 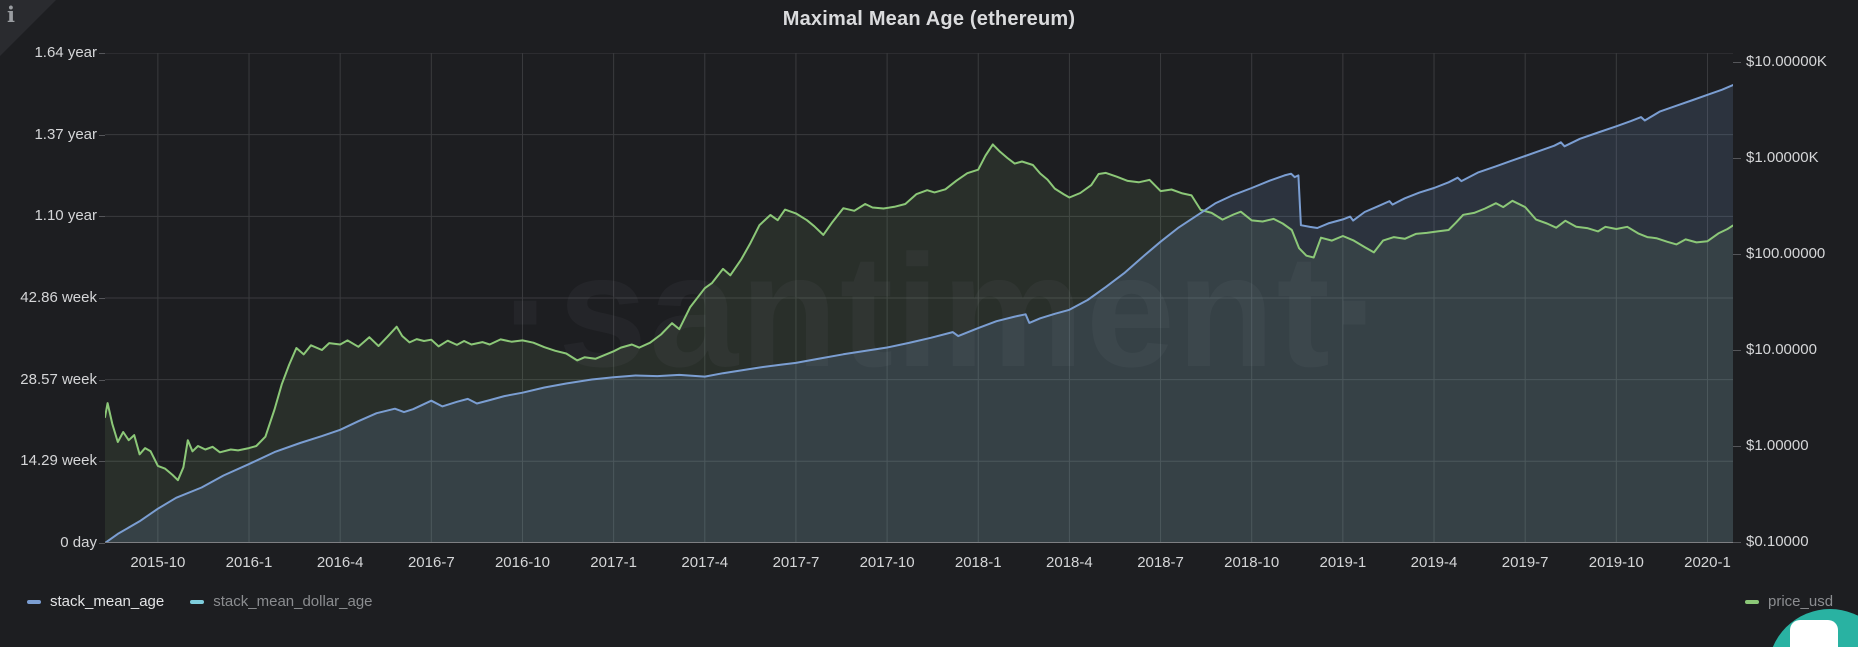 I want to click on page-title: Maximal Mean Age (ethereum), so click(x=929, y=19).